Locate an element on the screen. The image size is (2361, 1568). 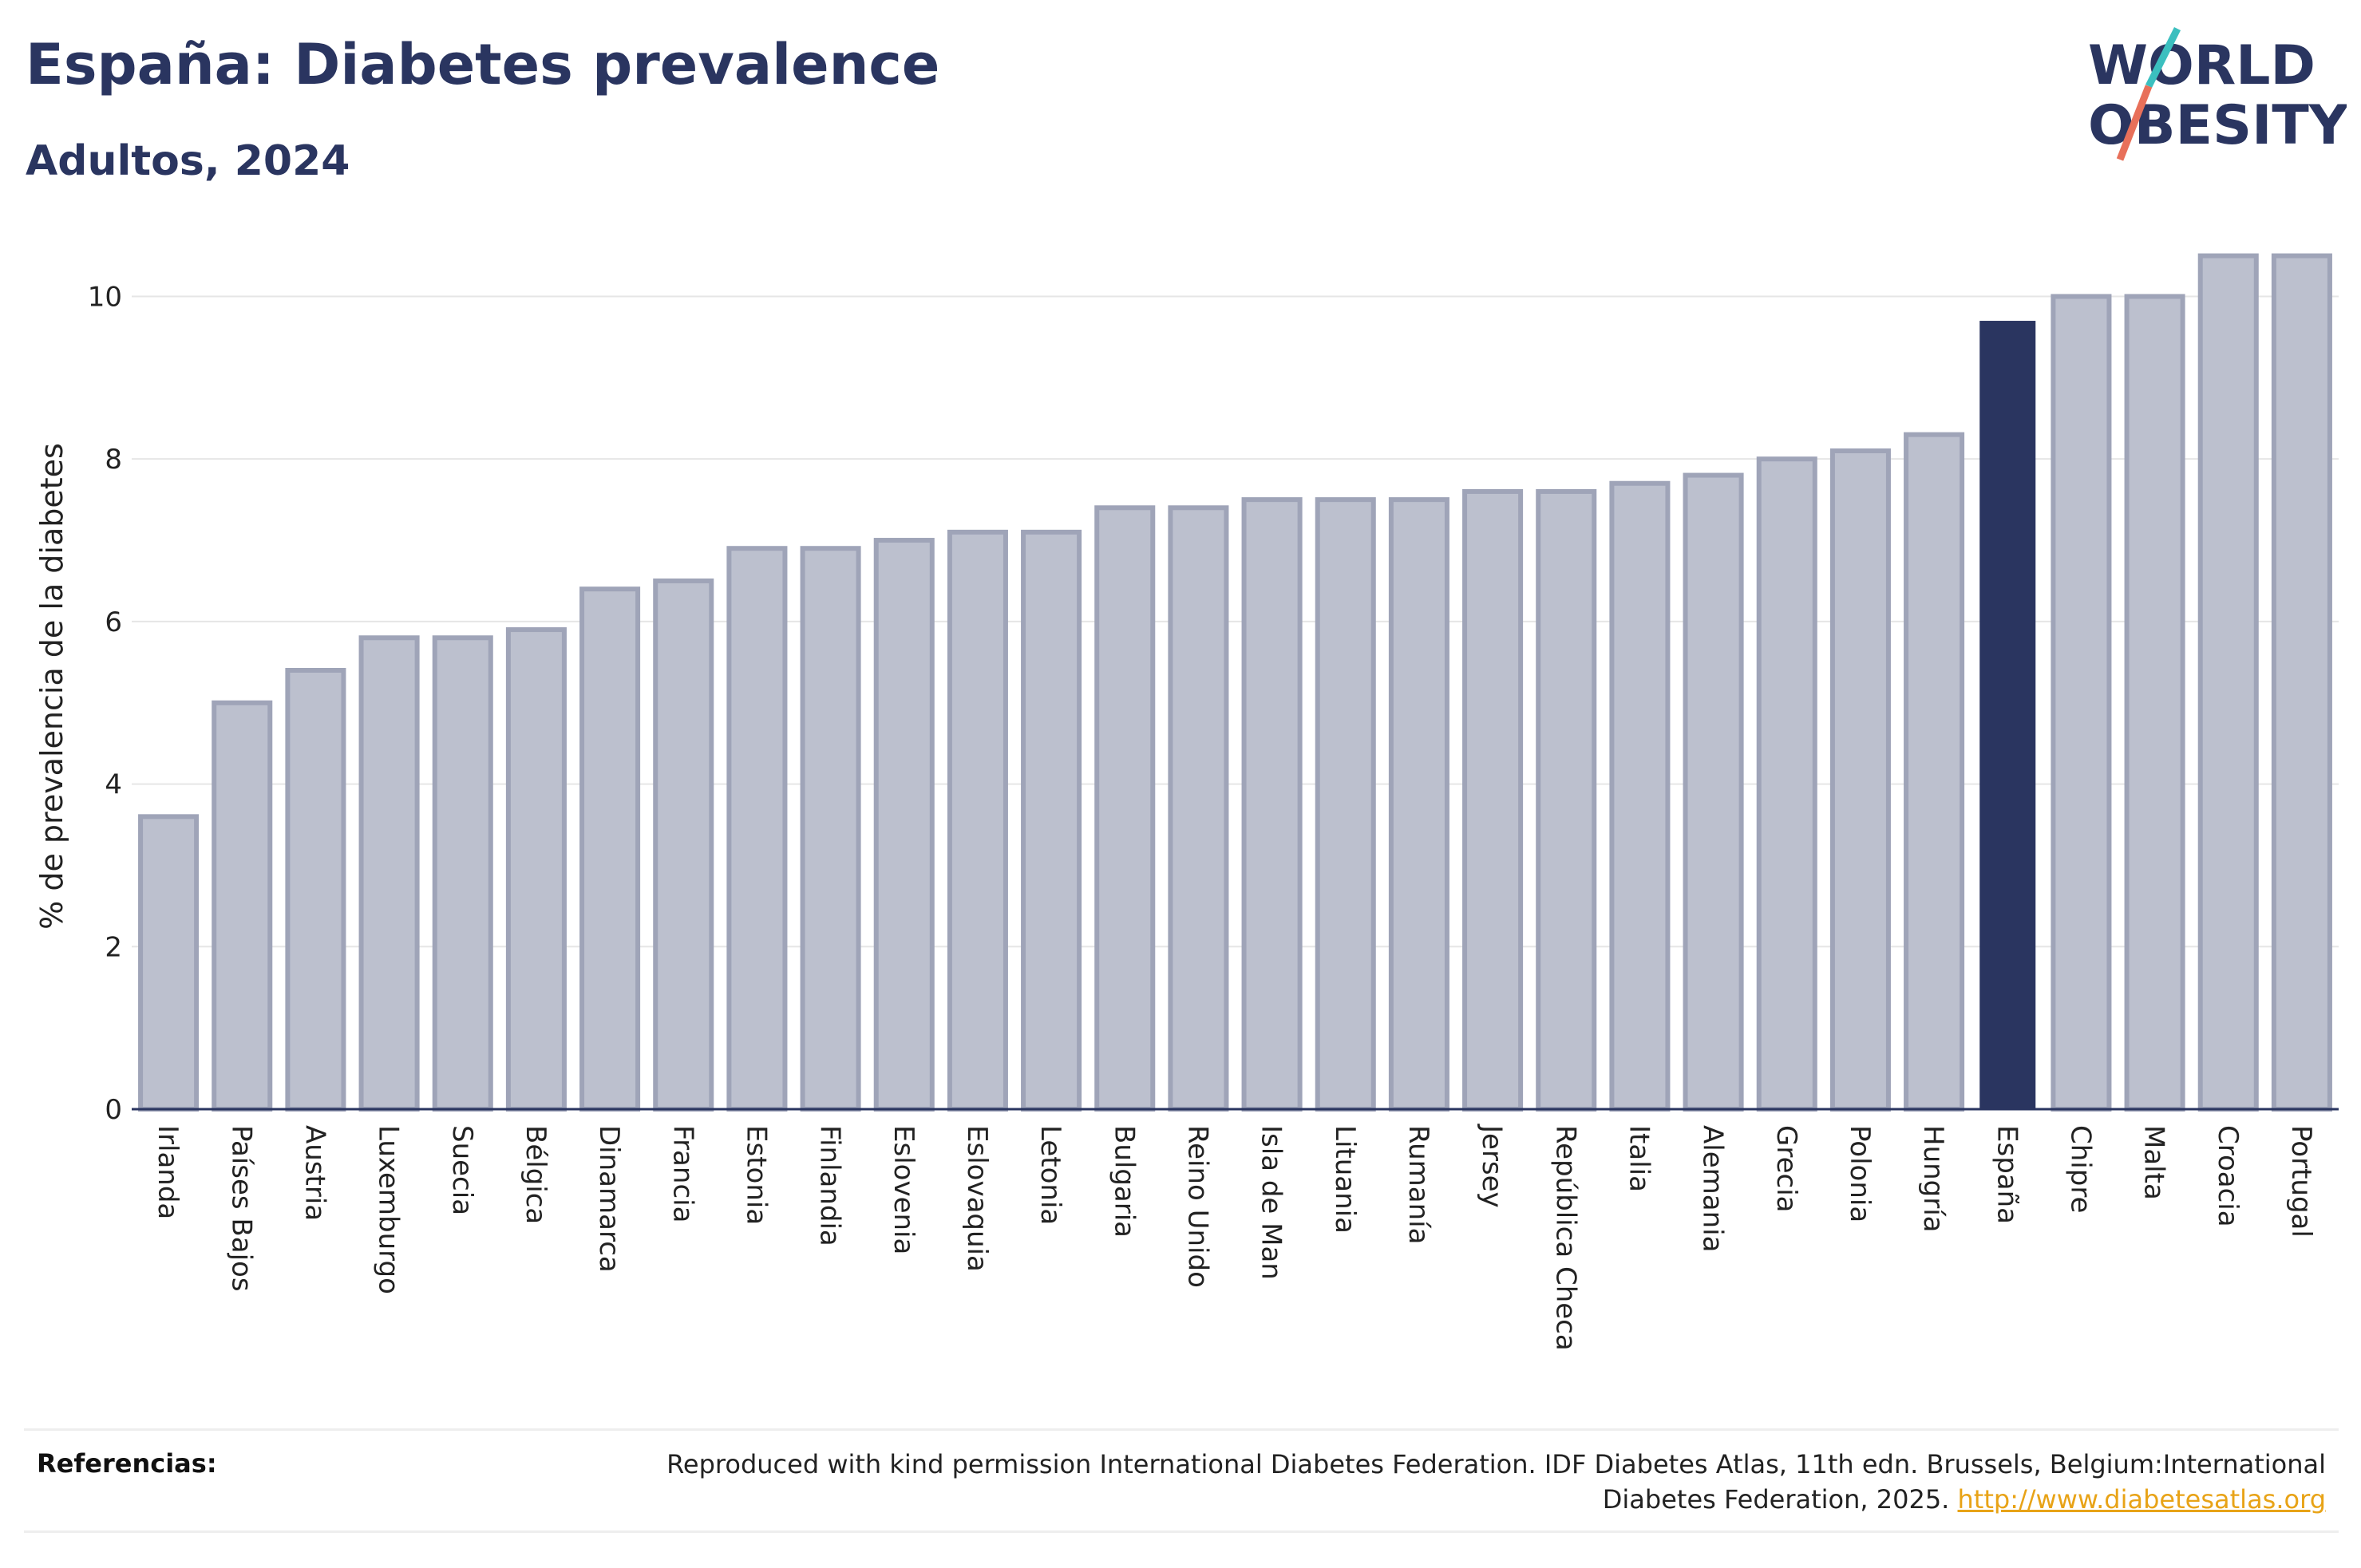
x-tick-label: Países Bajos is located at coordinates (241, 1208).